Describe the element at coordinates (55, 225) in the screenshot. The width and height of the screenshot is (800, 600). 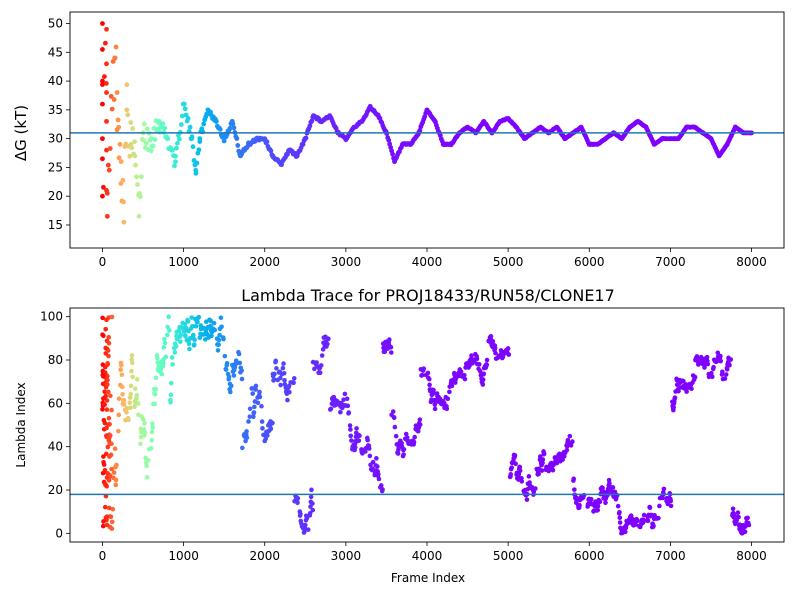
I see `y-tick-label: 15` at that location.